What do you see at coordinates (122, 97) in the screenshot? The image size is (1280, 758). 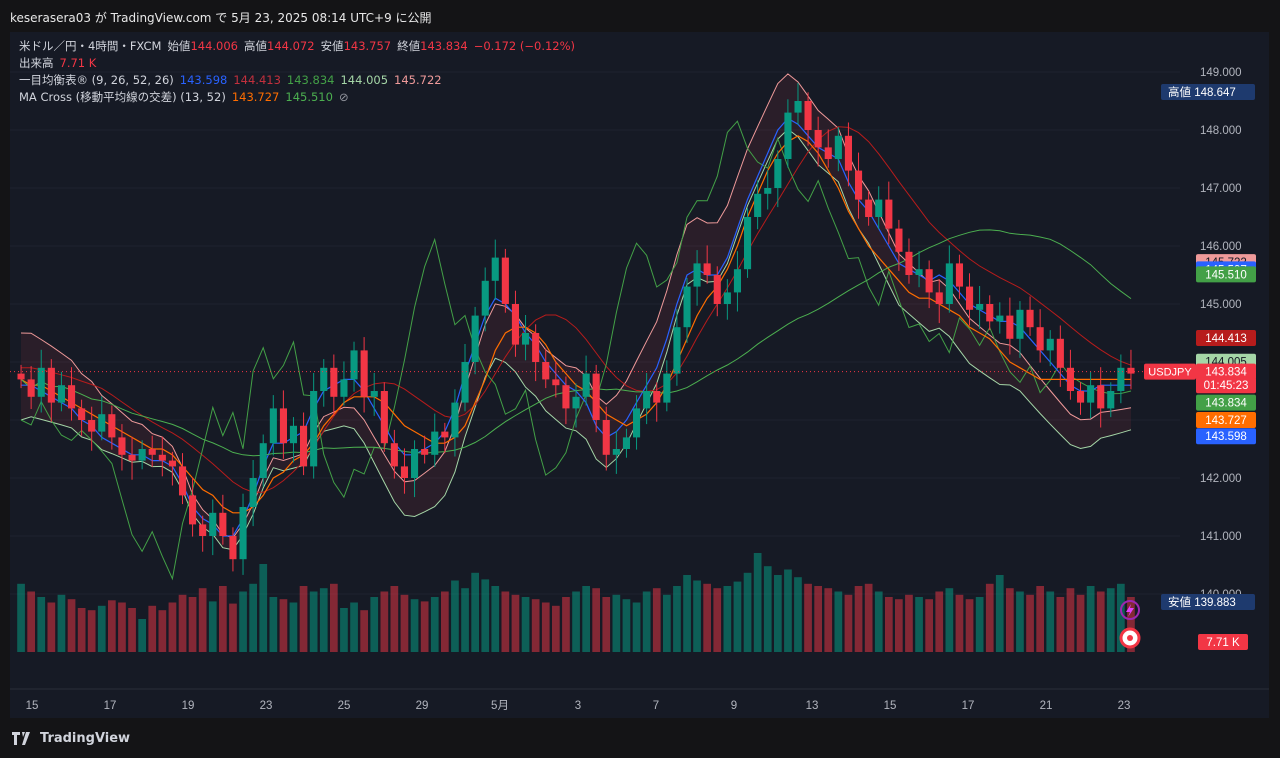 I see `ma-cross-label: MA Cross (移動平均線の交差) (13, 52)` at bounding box center [122, 97].